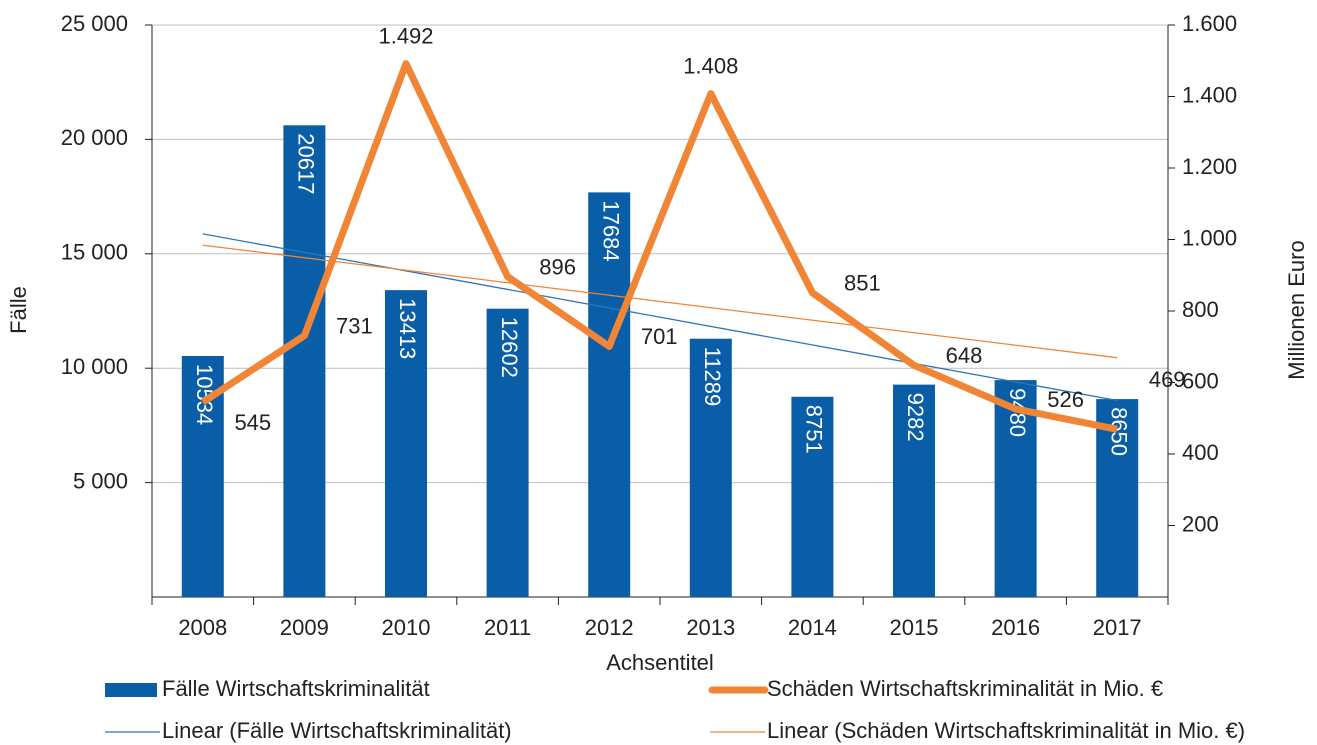 The width and height of the screenshot is (1317, 745). I want to click on x-tick-label: 2013, so click(710, 627).